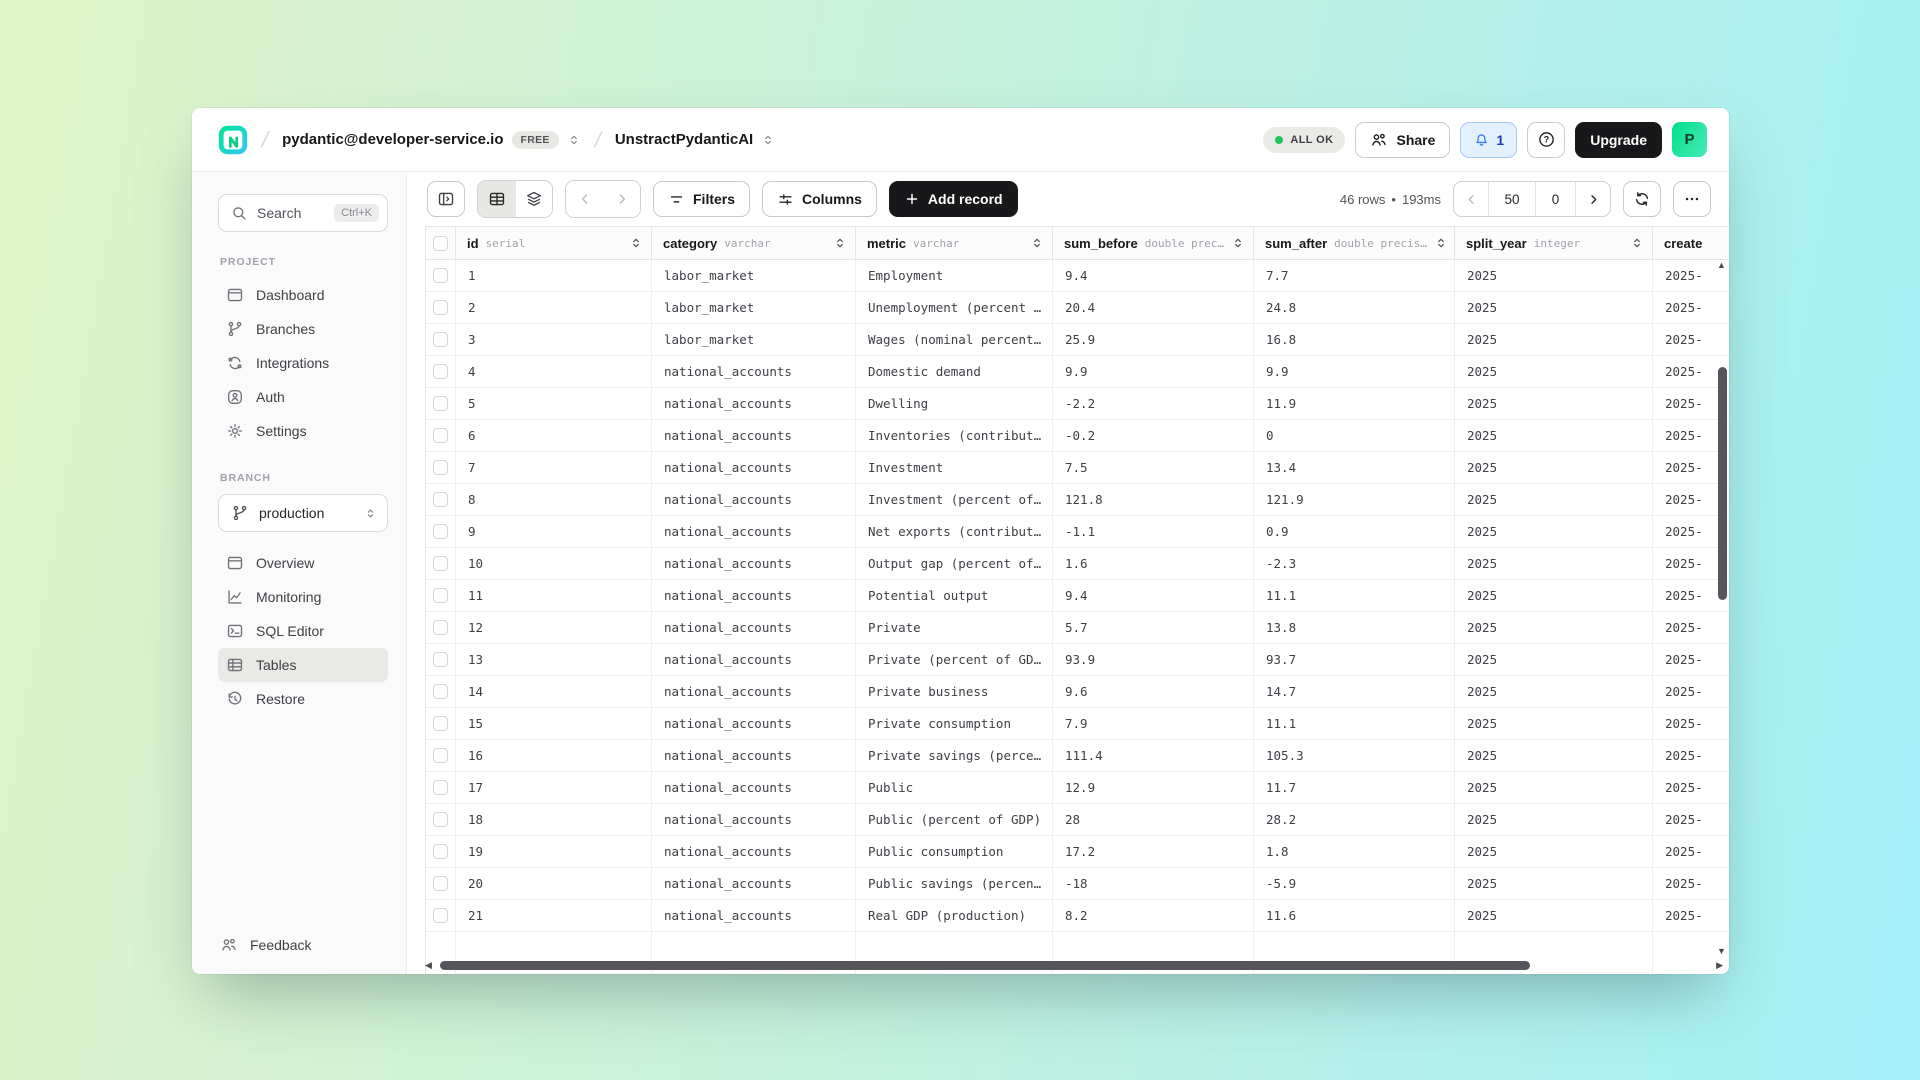  Describe the element at coordinates (954, 787) in the screenshot. I see `cell-metric: Public` at that location.